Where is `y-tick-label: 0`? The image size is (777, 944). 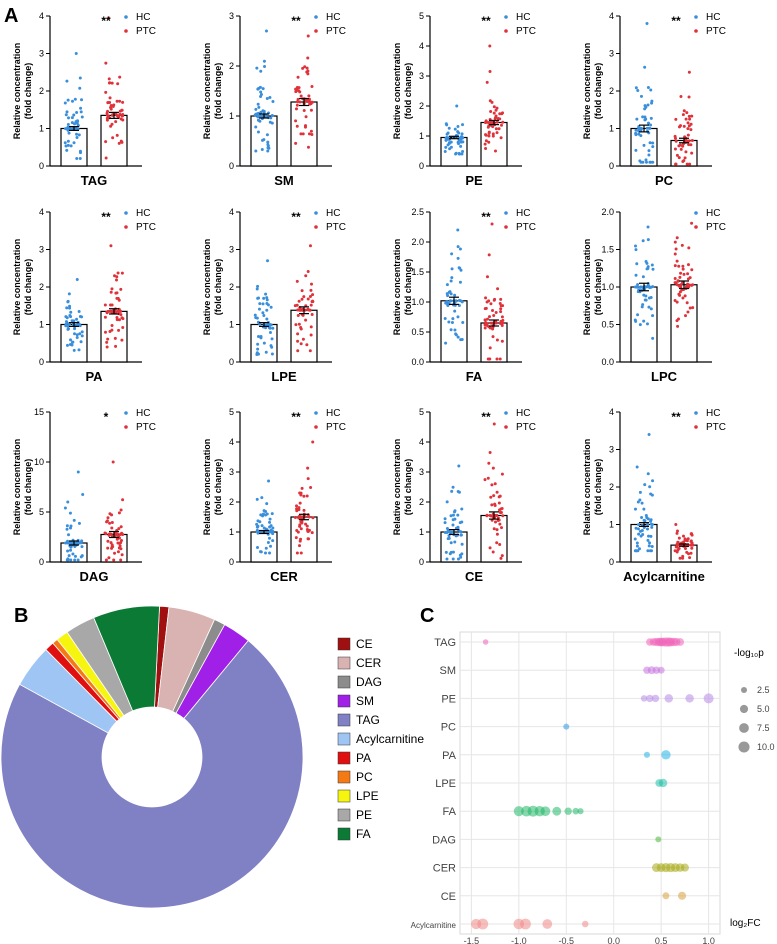
y-tick-label: 0 is located at coordinates (41, 362).